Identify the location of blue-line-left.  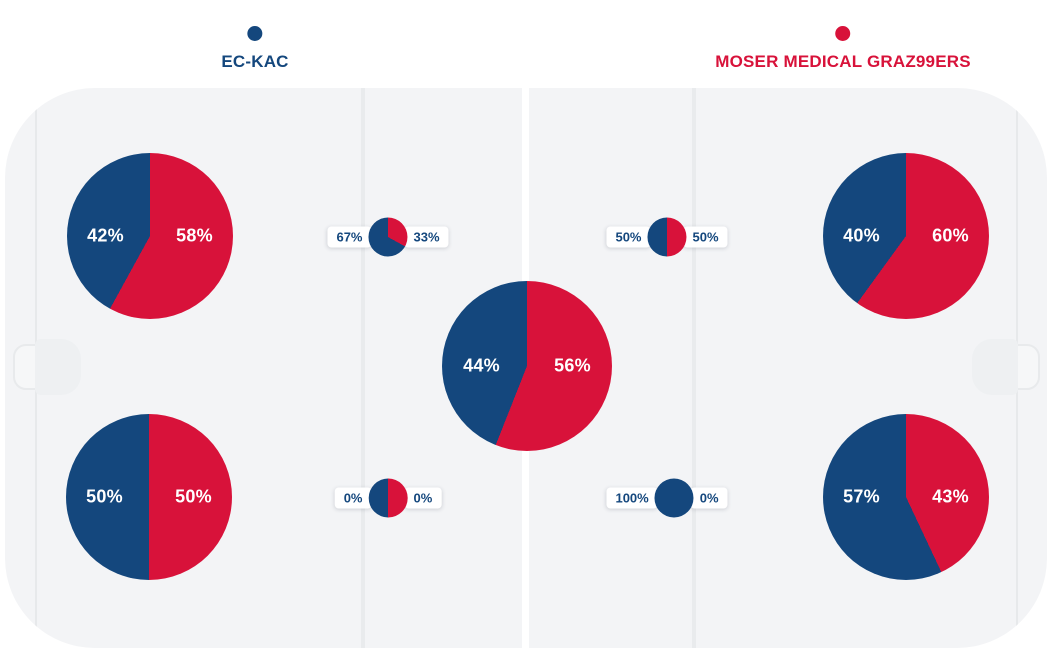
(363, 368).